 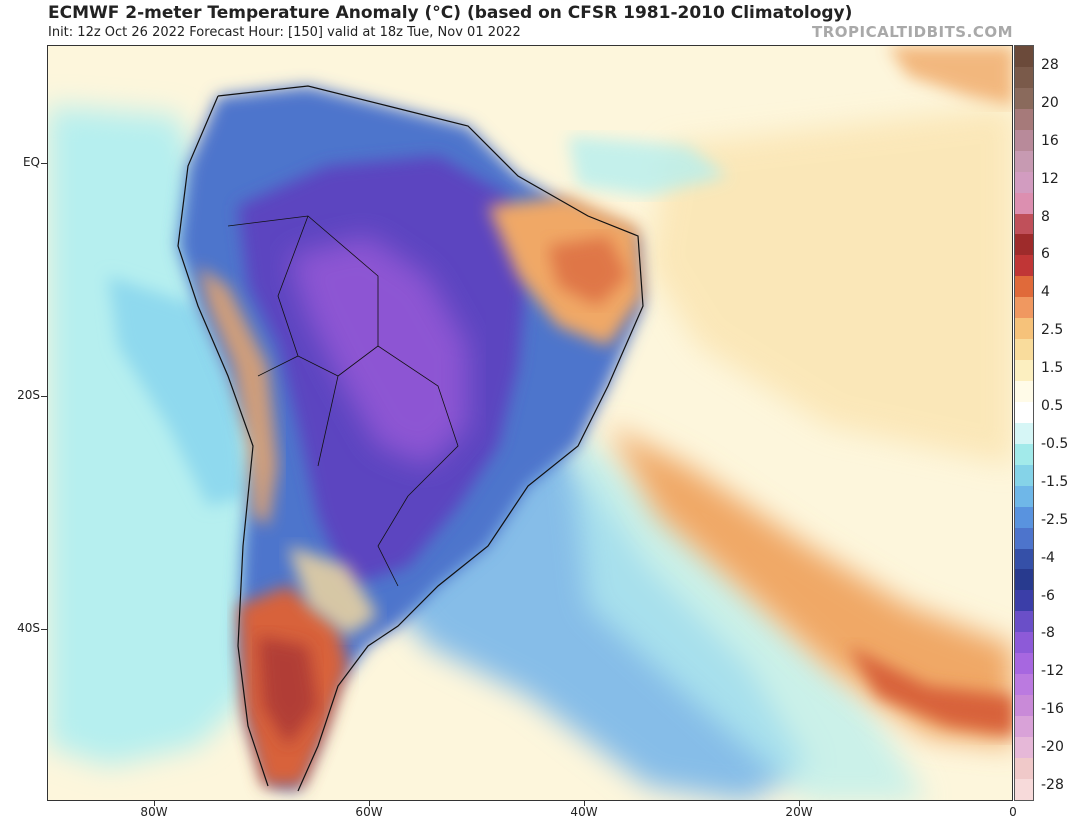 What do you see at coordinates (28, 628) in the screenshot?
I see `lat-label-40s: 40S` at bounding box center [28, 628].